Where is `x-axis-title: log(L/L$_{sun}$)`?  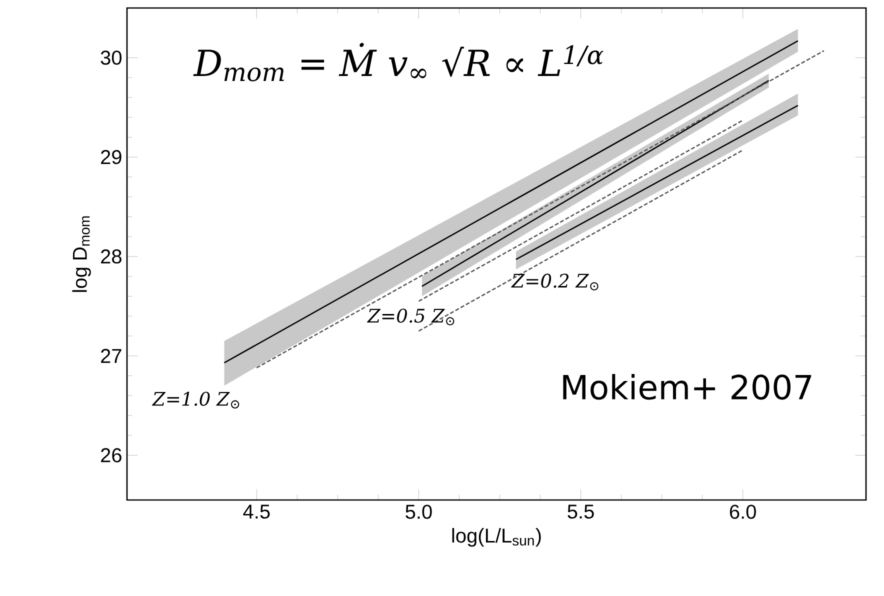
x-axis-title: log(L/L$_{sun}$) is located at coordinates (496, 537).